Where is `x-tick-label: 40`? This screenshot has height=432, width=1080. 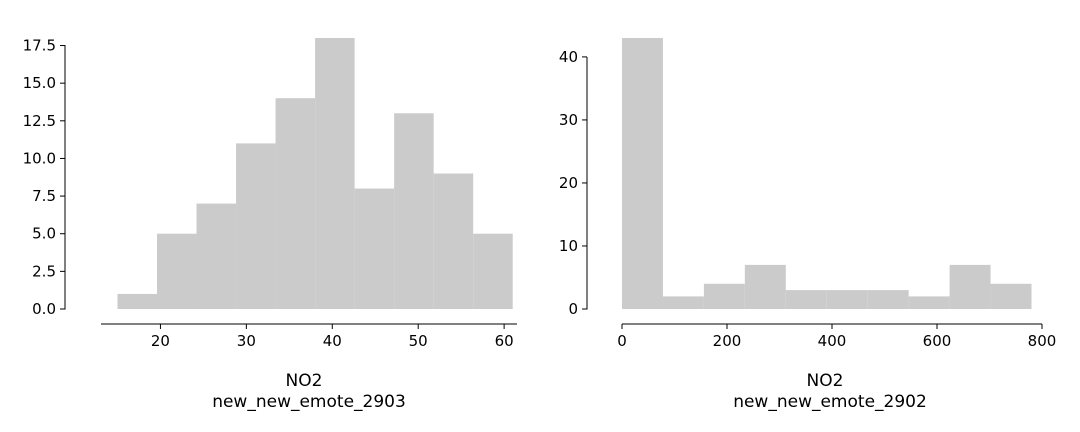
x-tick-label: 40 is located at coordinates (332, 341).